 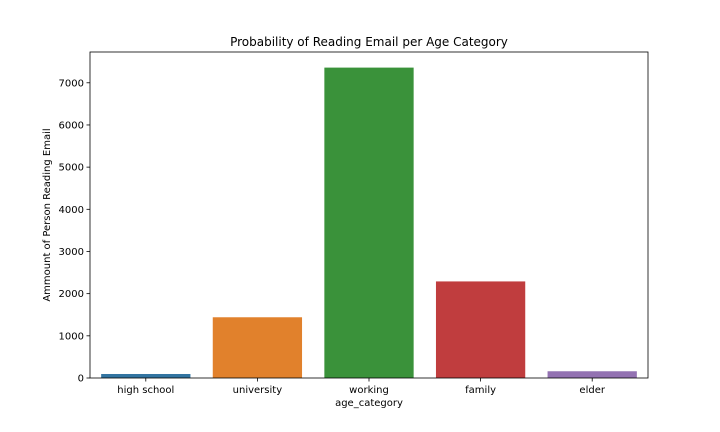 What do you see at coordinates (592, 374) in the screenshot?
I see `bar-elder` at bounding box center [592, 374].